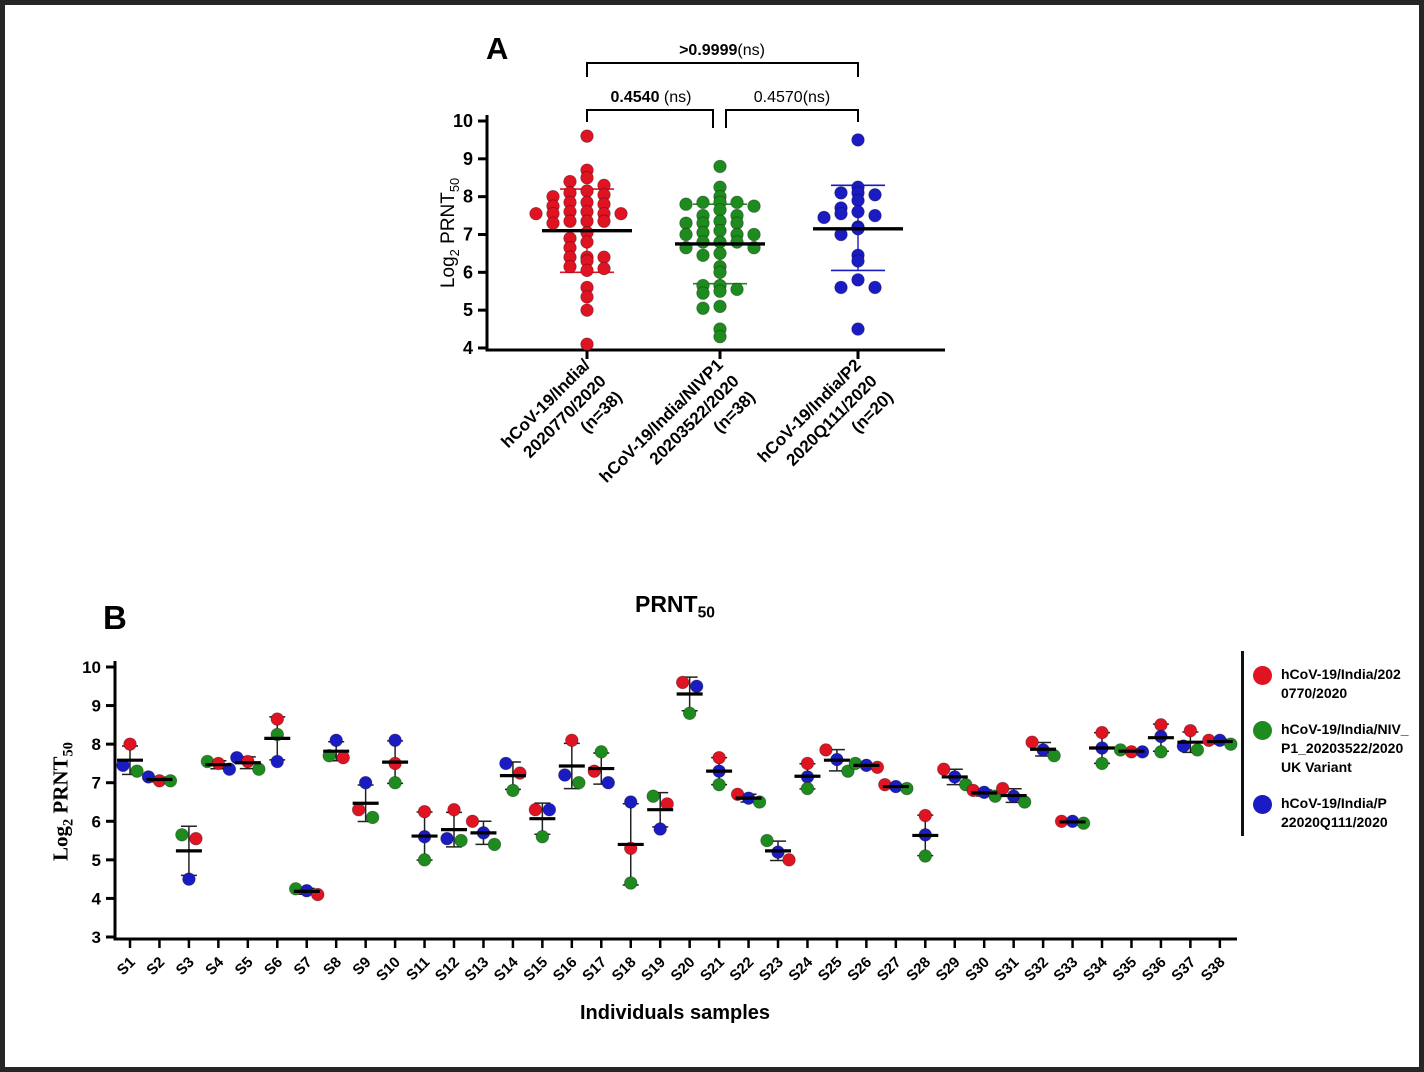  Describe the element at coordinates (771, 969) in the screenshot. I see `x-tick-label: S23` at that location.